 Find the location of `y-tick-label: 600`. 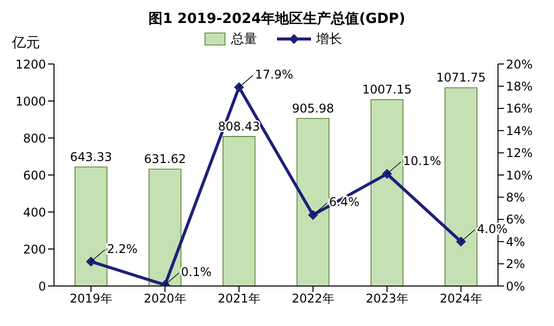

y-tick-label: 600 is located at coordinates (34, 175).